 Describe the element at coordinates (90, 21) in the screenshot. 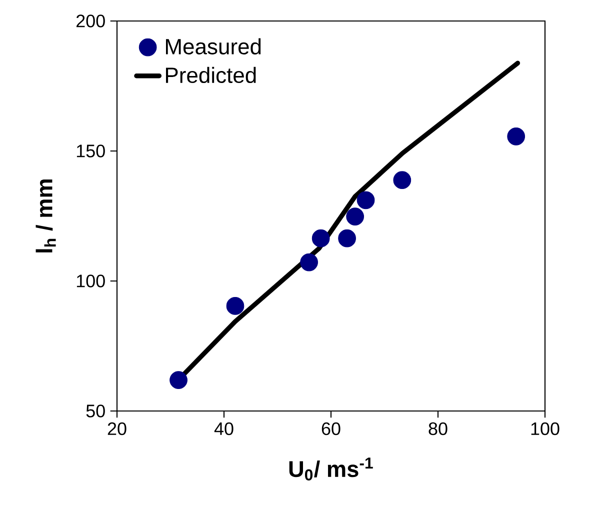

I see `y-tick-label: 200` at that location.